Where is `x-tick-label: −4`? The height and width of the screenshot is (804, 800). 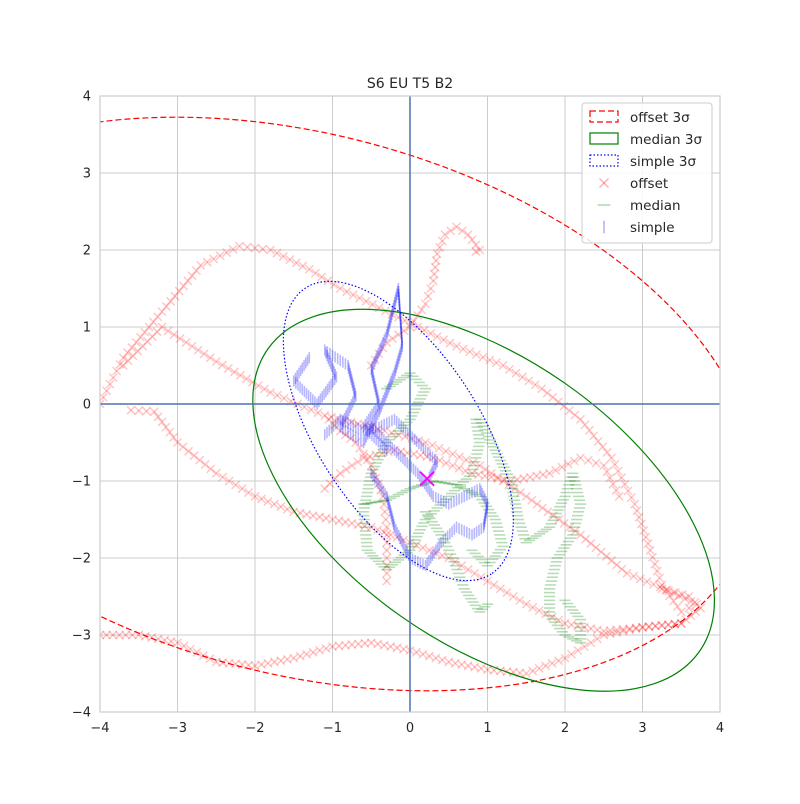
x-tick-label: −4 is located at coordinates (99, 728).